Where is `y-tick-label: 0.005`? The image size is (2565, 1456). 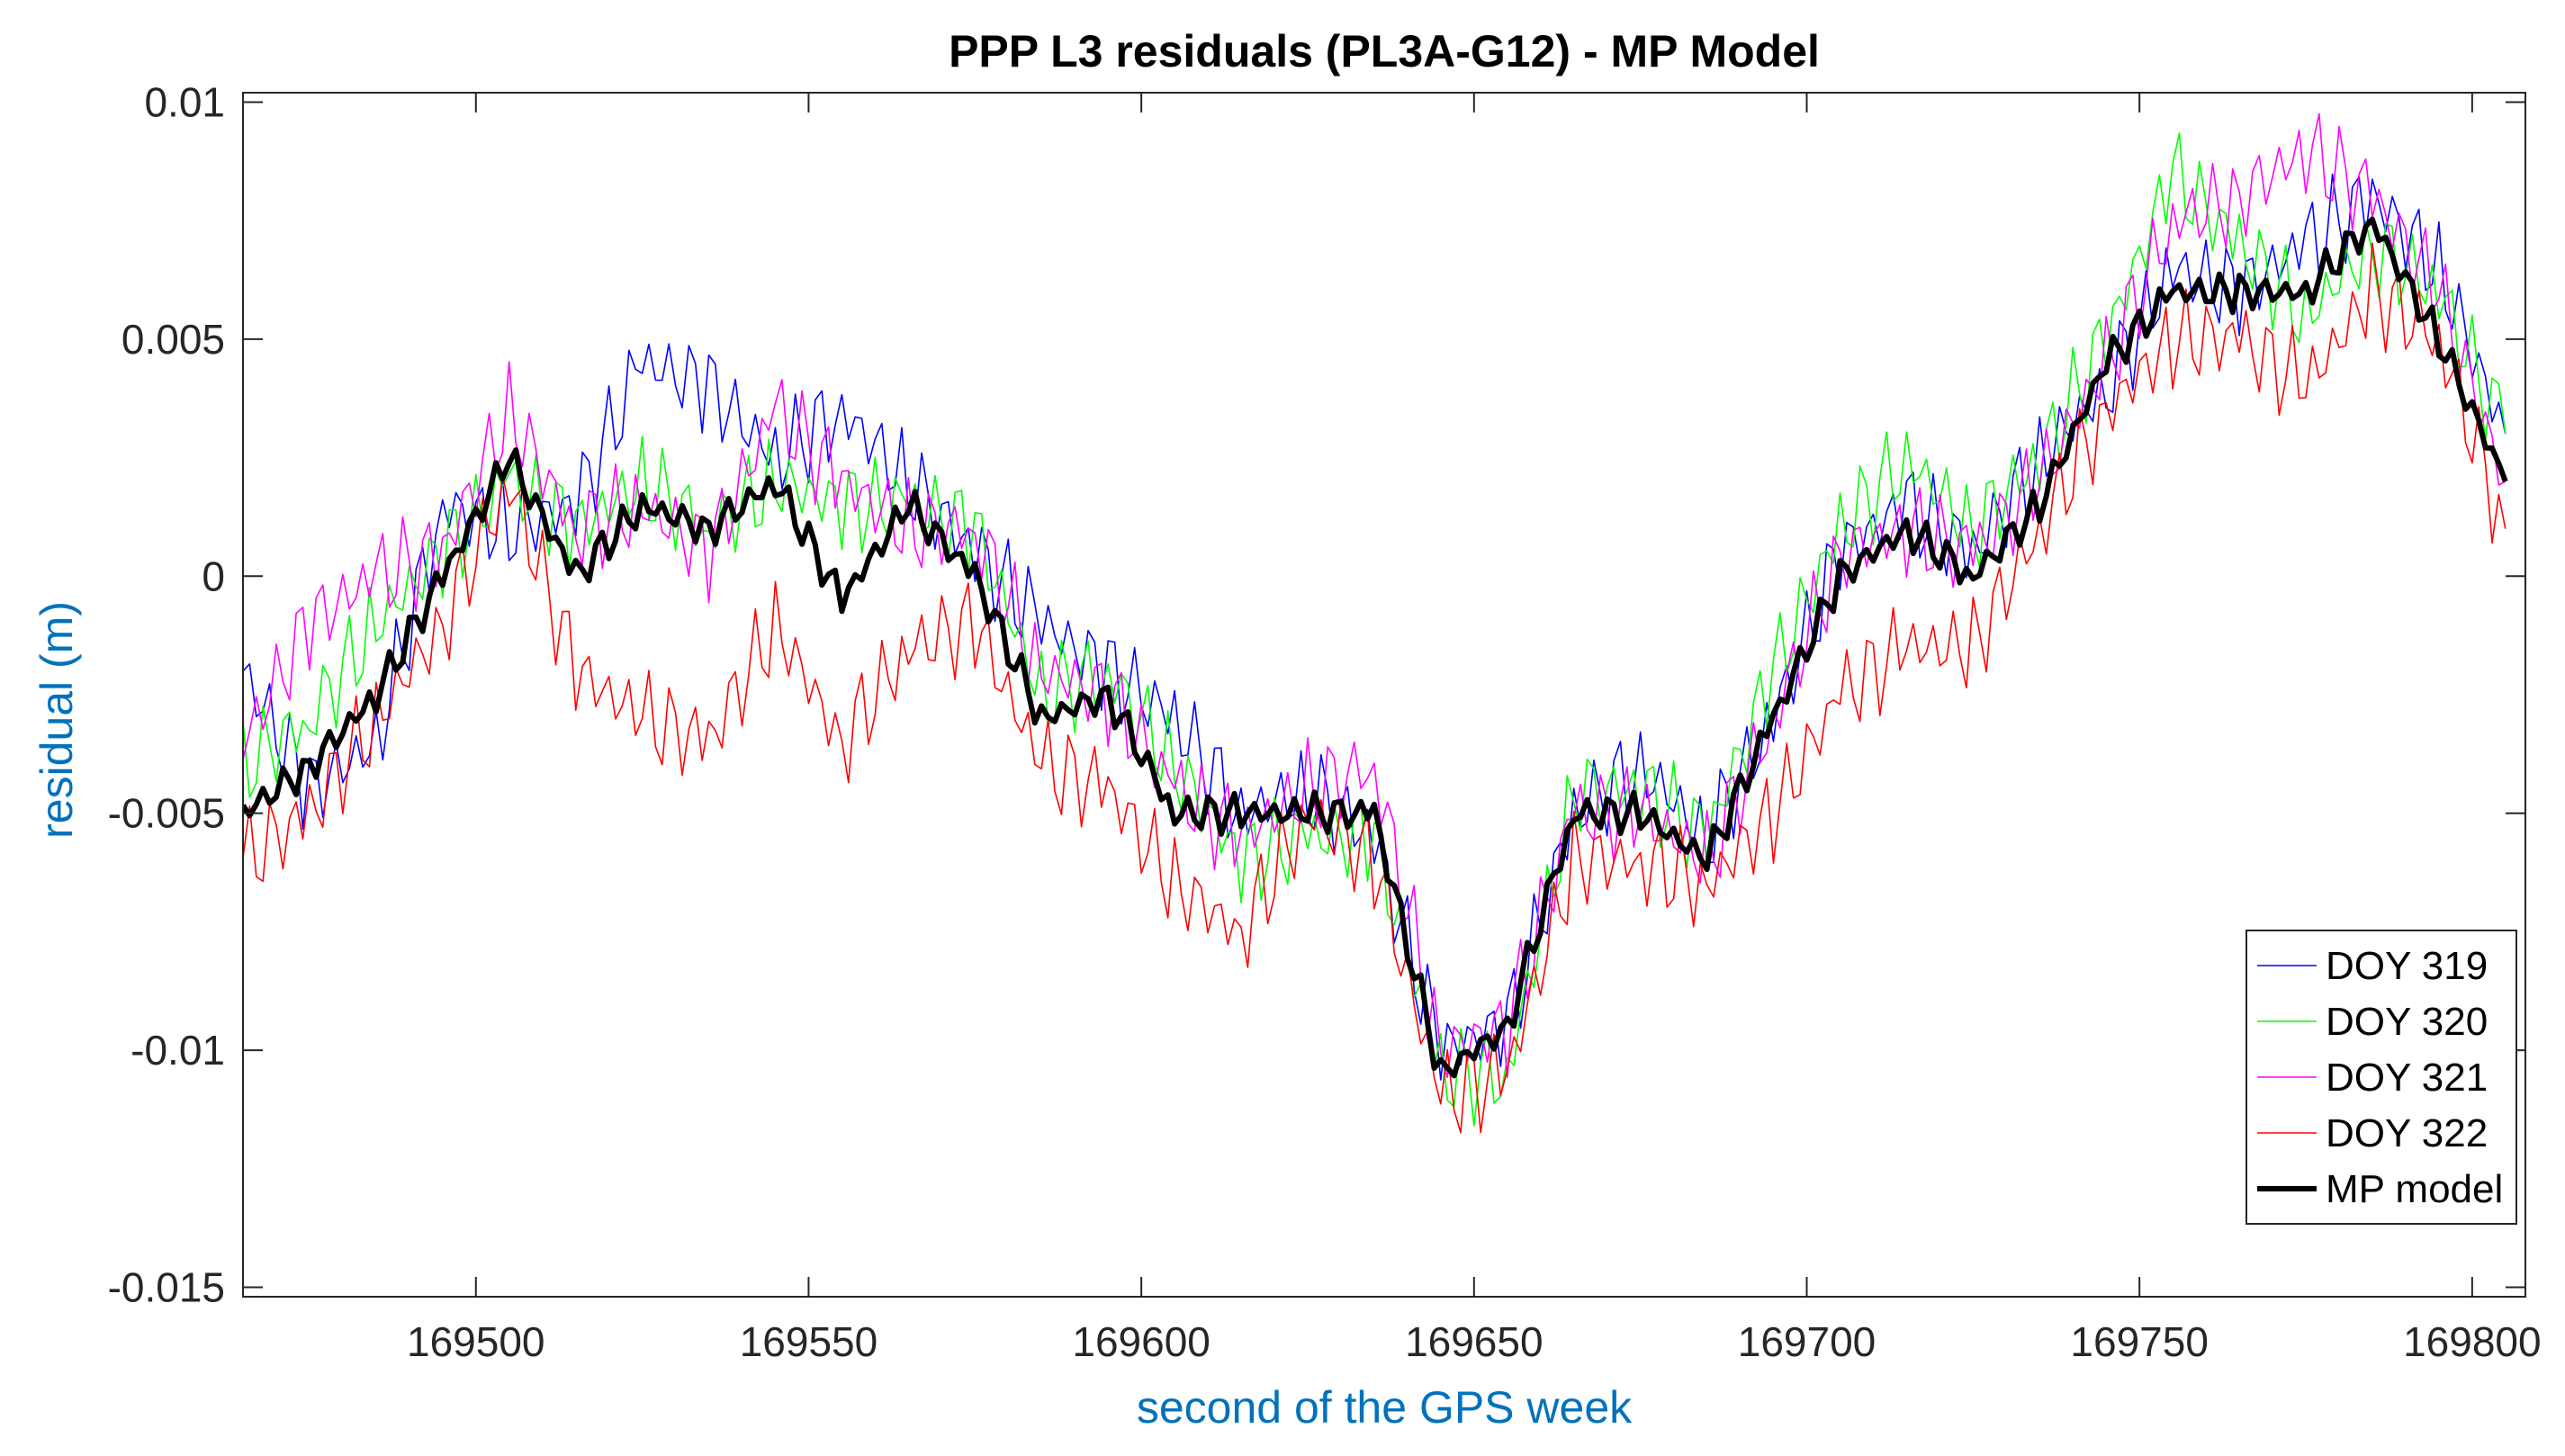
y-tick-label: 0.005 is located at coordinates (174, 339).